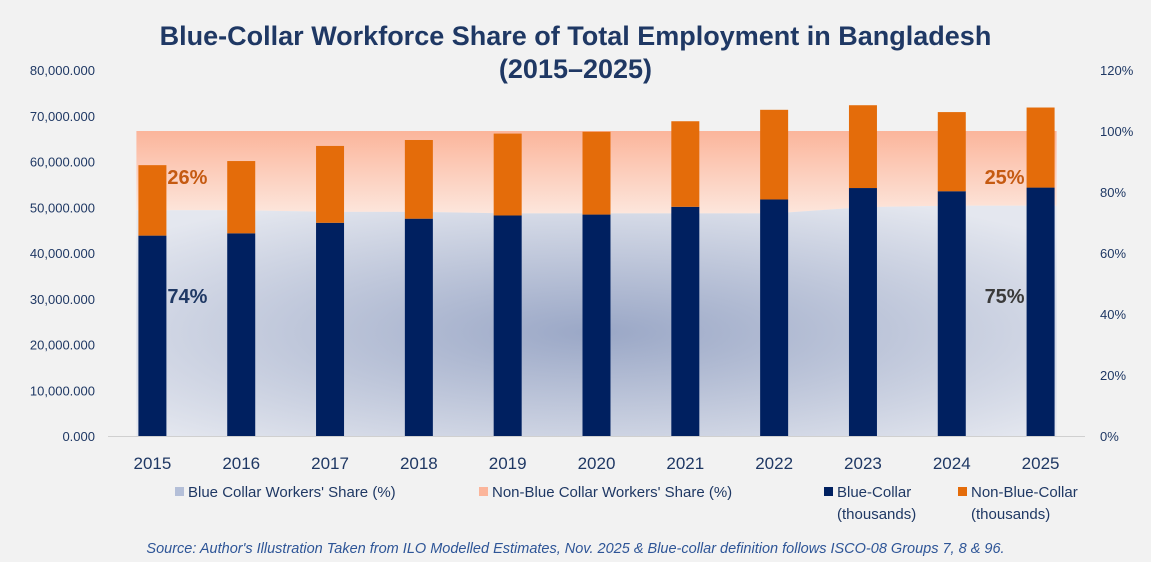  I want to click on bar-non-blue-collar-2021, so click(685, 164).